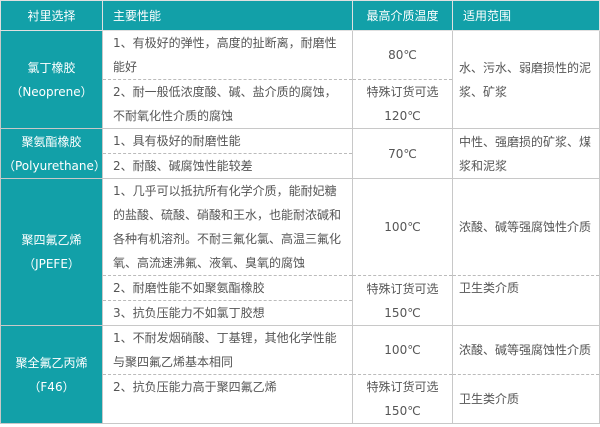 This screenshot has width=600, height=427. I want to click on header-properties: 主要性能, so click(227, 15).